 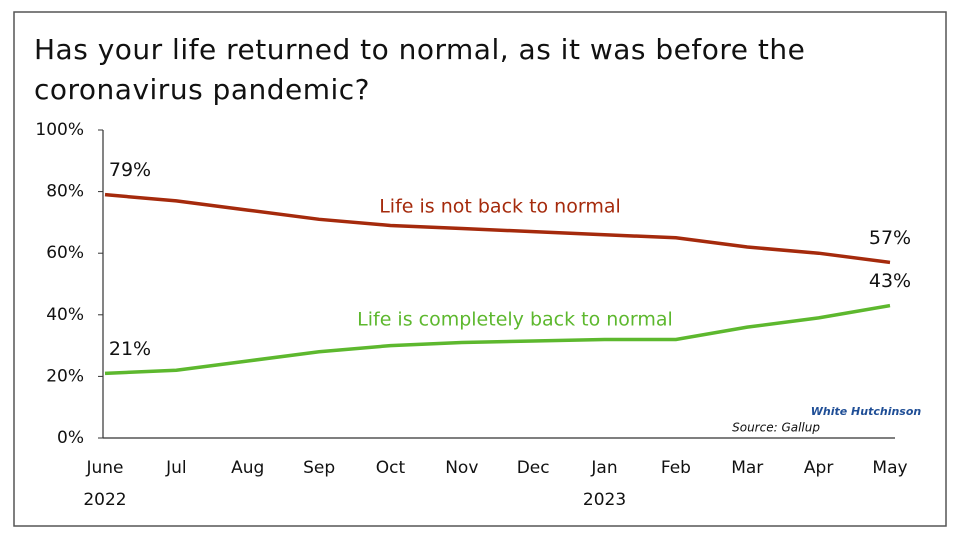 What do you see at coordinates (500, 207) in the screenshot?
I see `series-label: Life is not back to normal` at bounding box center [500, 207].